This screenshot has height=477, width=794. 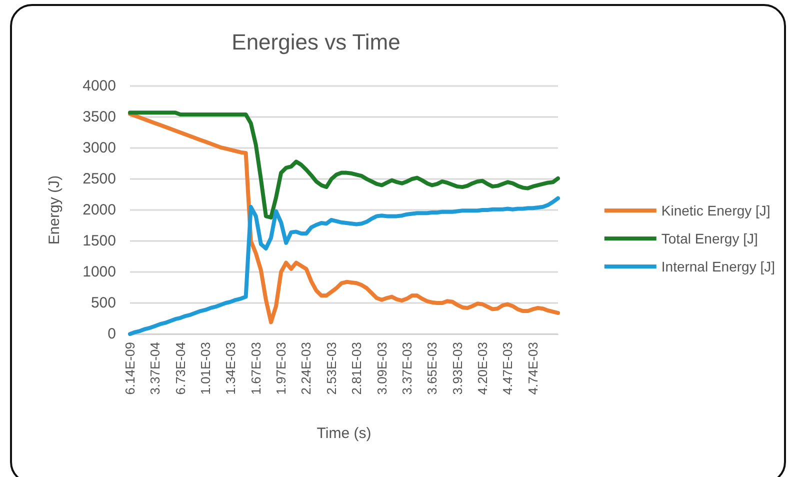 What do you see at coordinates (54, 210) in the screenshot?
I see `y-axis-title: Energy (J)` at bounding box center [54, 210].